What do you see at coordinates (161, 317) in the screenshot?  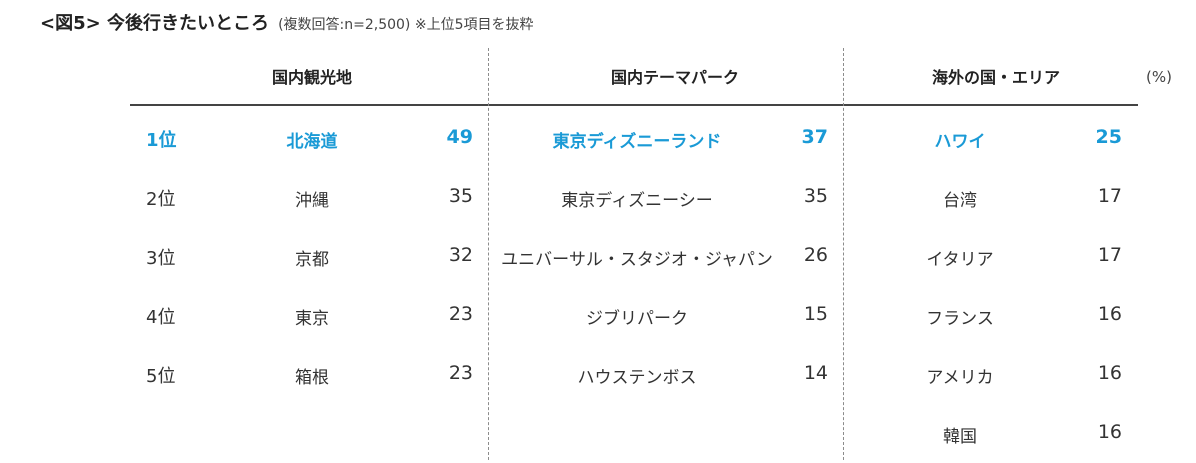 I see `rank-label: 4位` at bounding box center [161, 317].